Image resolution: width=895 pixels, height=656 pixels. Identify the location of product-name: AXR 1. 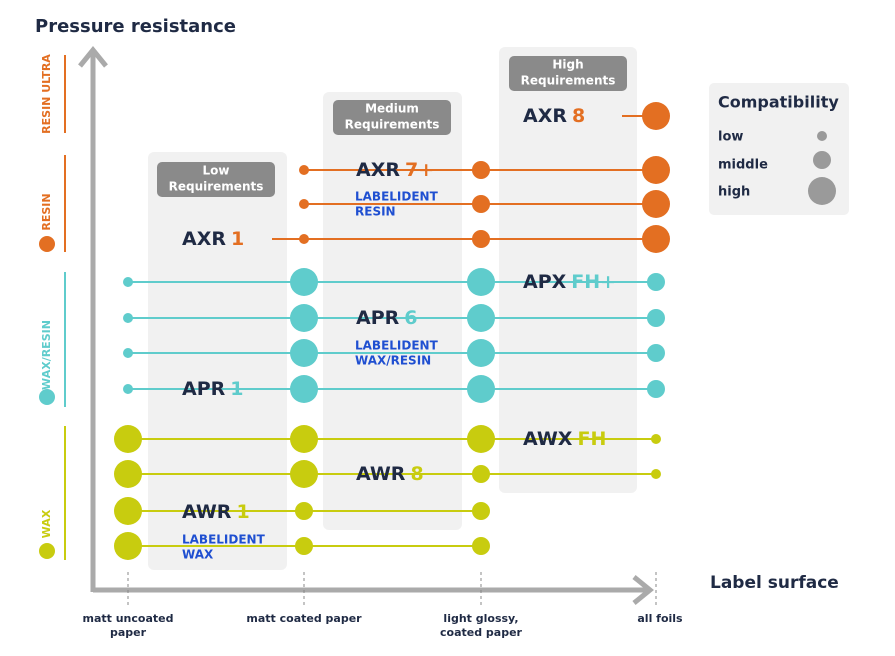
(213, 239).